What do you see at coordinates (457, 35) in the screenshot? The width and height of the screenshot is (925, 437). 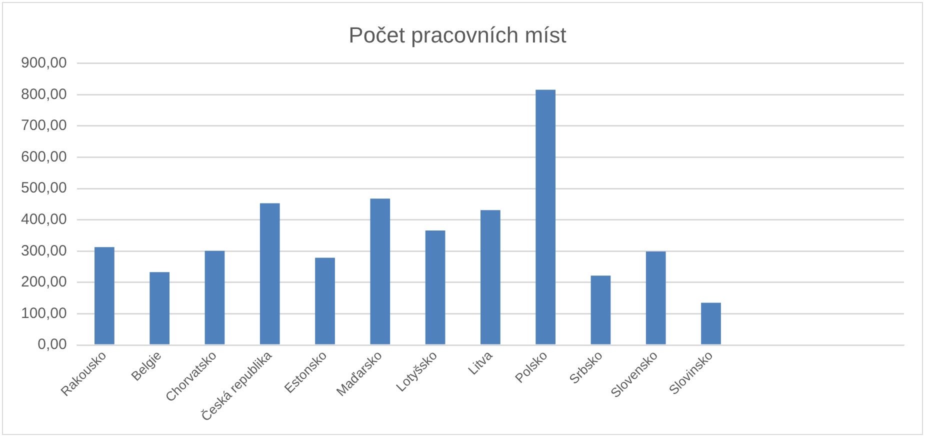 I see `chart-title: Počet pracovních míst` at bounding box center [457, 35].